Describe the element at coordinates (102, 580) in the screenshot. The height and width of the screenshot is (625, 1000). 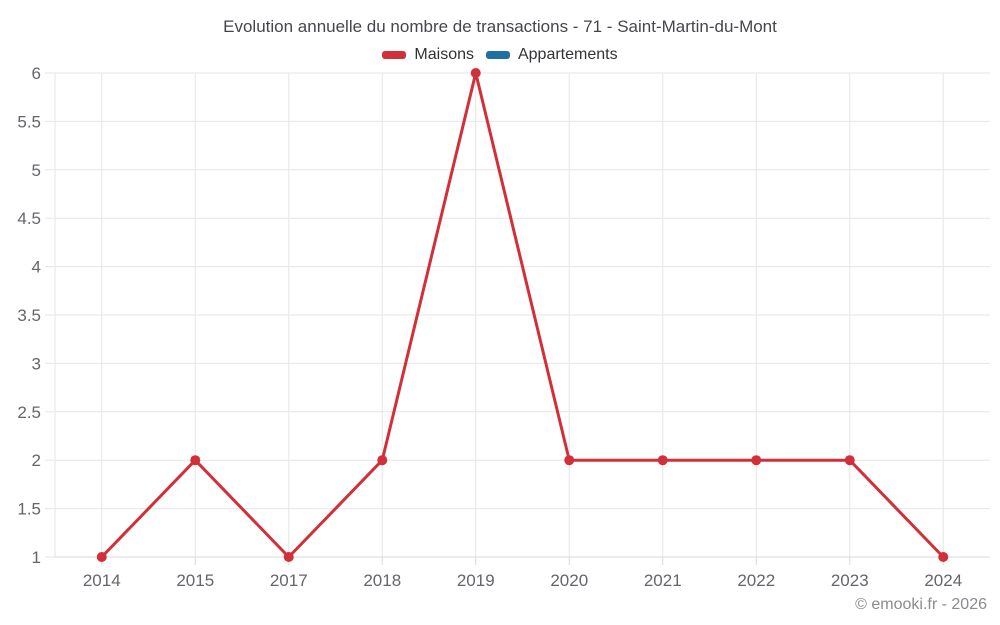
I see `x-axis-label: 2014` at that location.